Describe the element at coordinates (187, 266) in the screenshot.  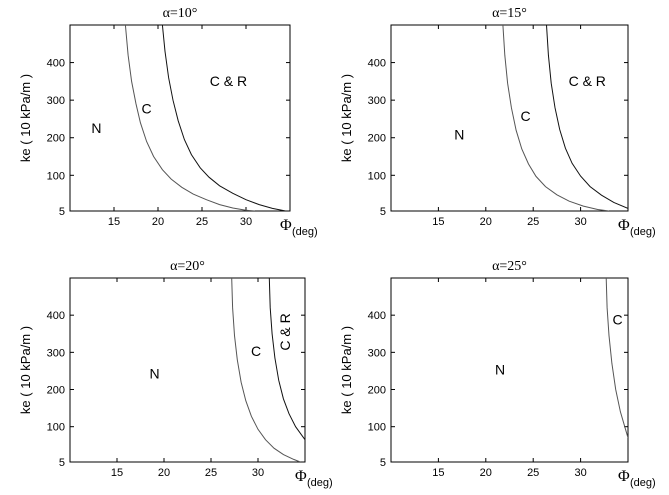
I see `subplot-title: α=20°` at that location.